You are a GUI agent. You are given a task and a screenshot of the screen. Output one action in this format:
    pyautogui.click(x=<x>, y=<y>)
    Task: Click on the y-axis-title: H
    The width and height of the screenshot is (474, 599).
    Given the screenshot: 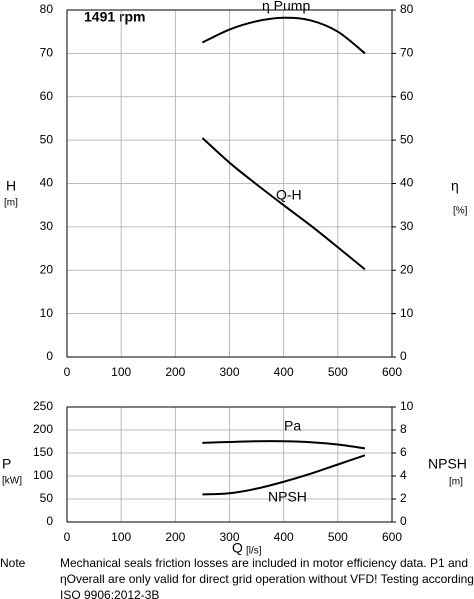 What is the action you would take?
    pyautogui.click(x=11, y=186)
    